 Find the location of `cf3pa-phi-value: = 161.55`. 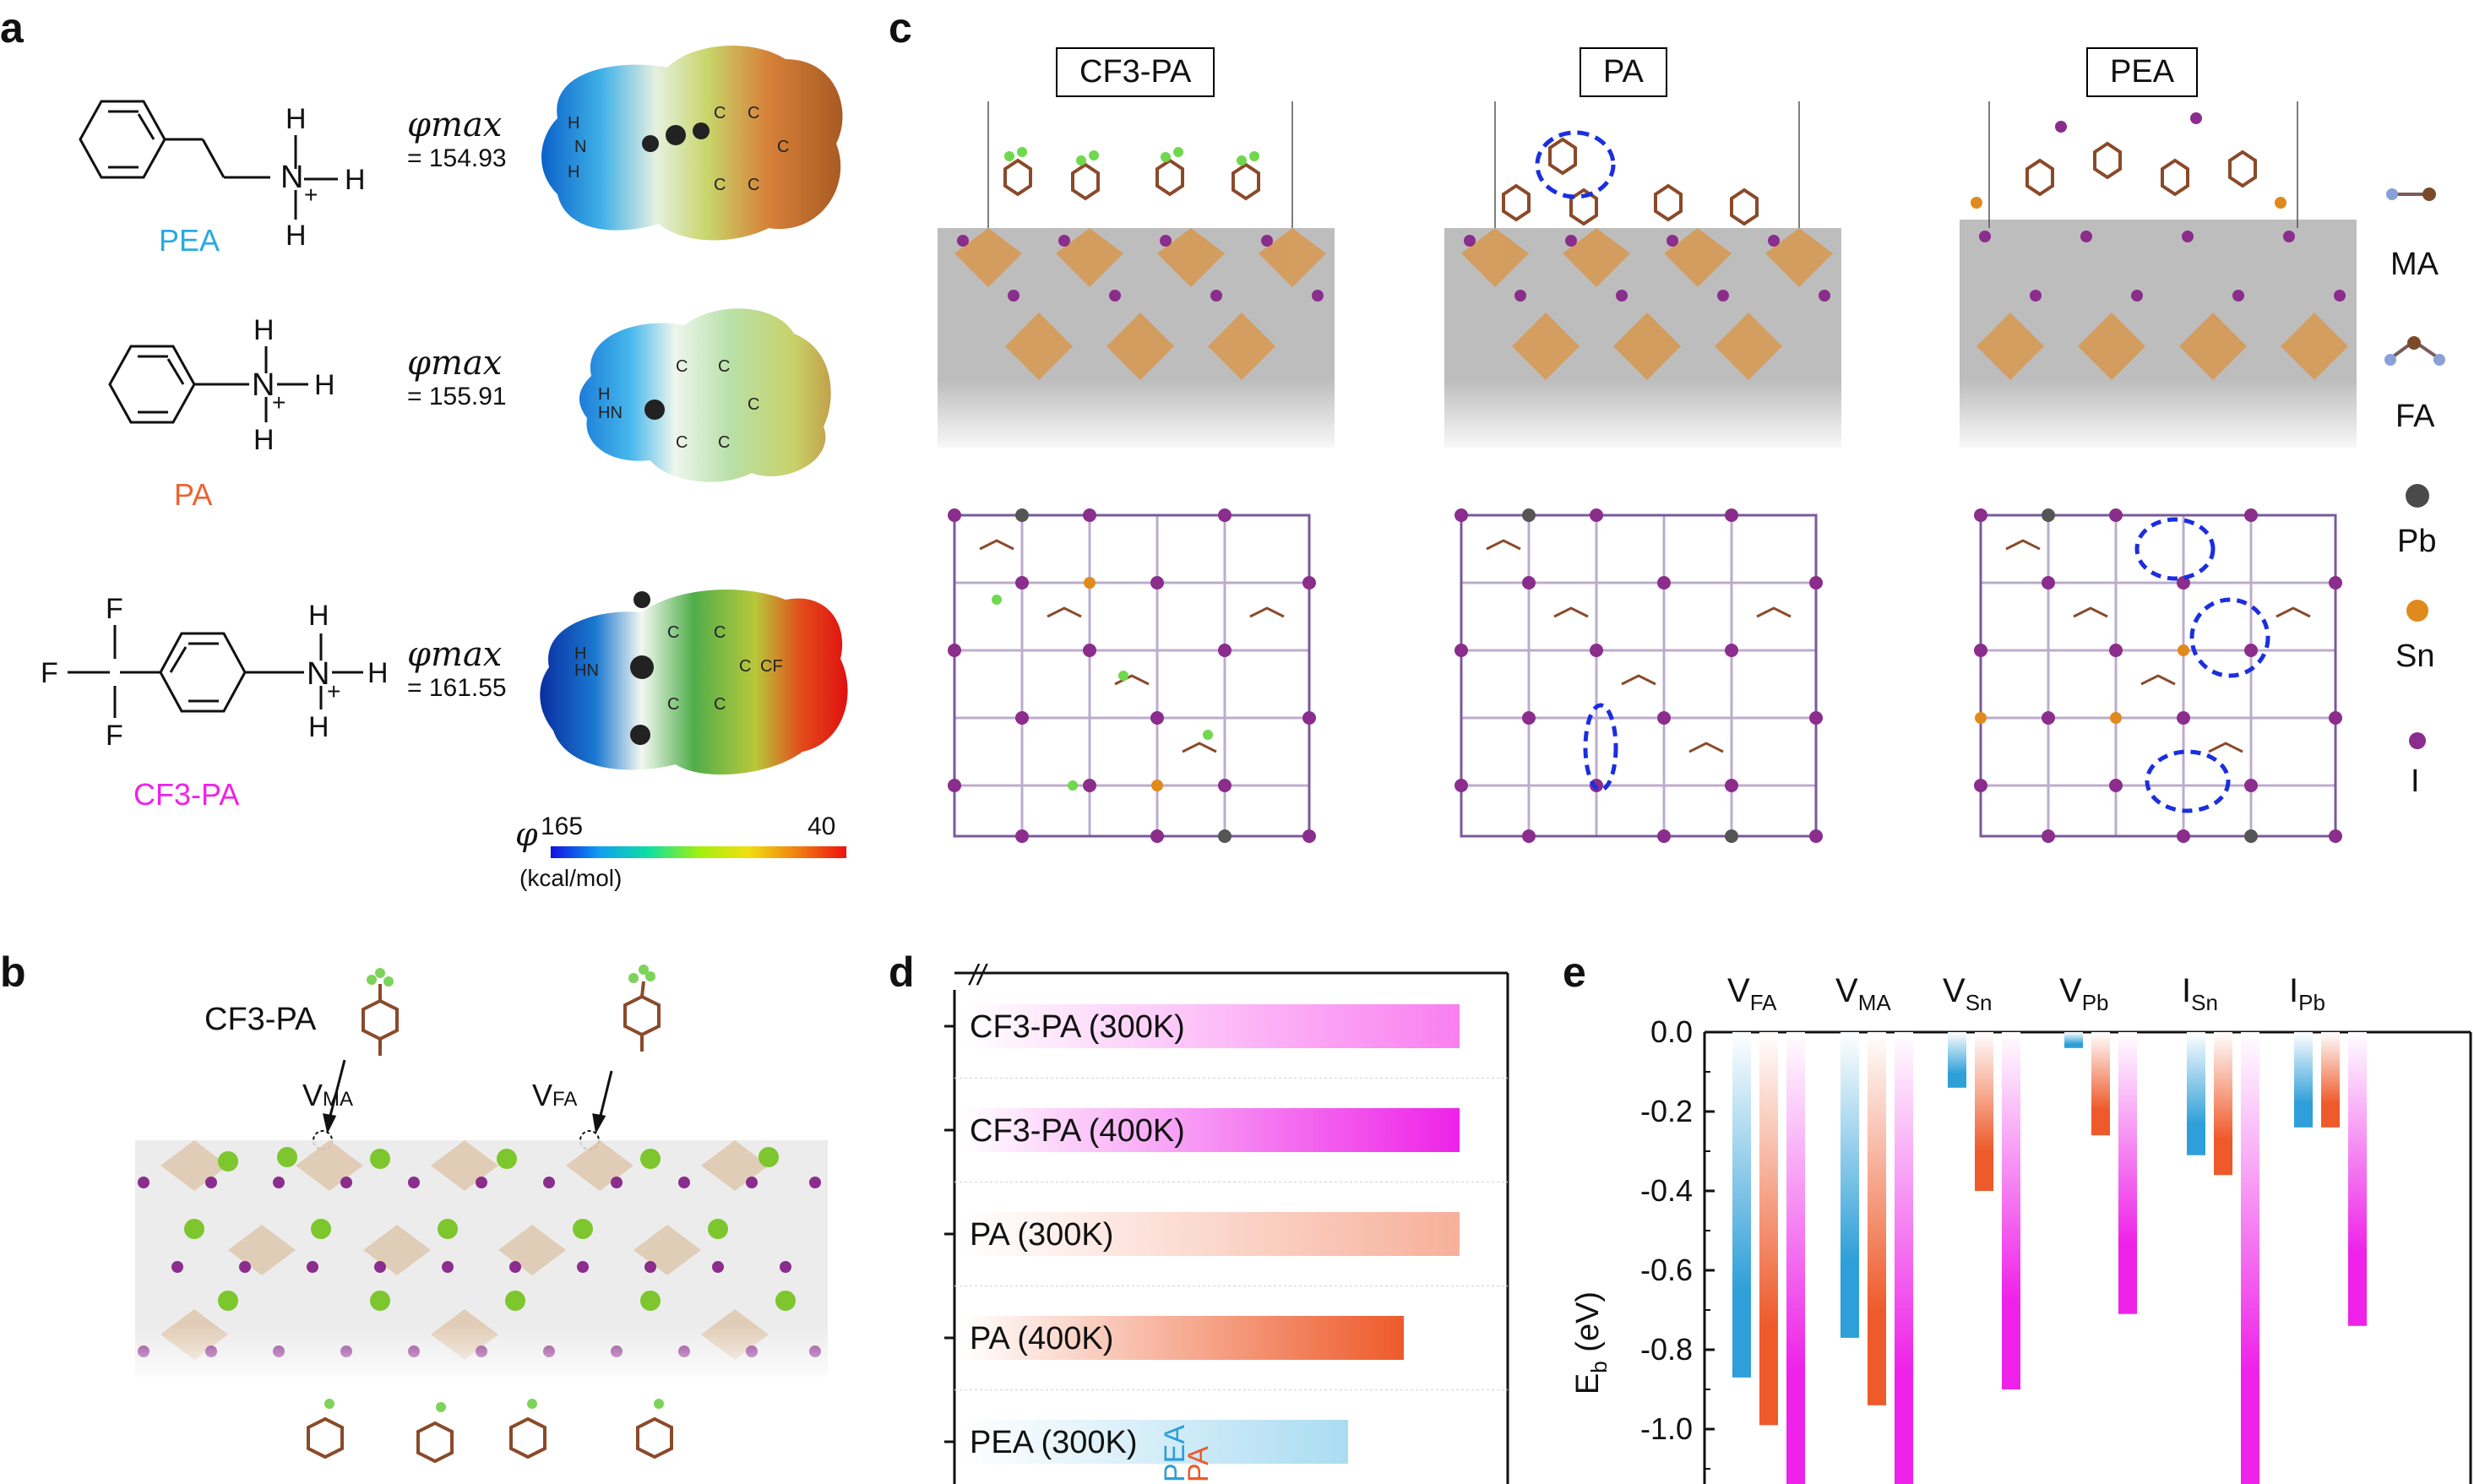

cf3pa-phi-value: = 161.55 is located at coordinates (457, 688).